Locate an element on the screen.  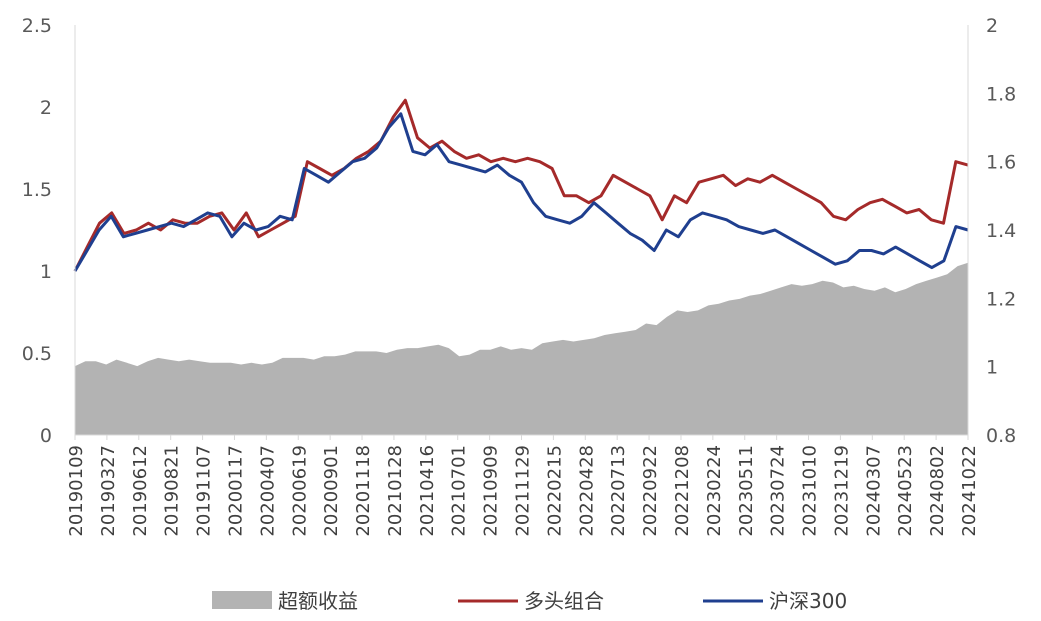
x-tick-label: 20240307 is located at coordinates (873, 491).